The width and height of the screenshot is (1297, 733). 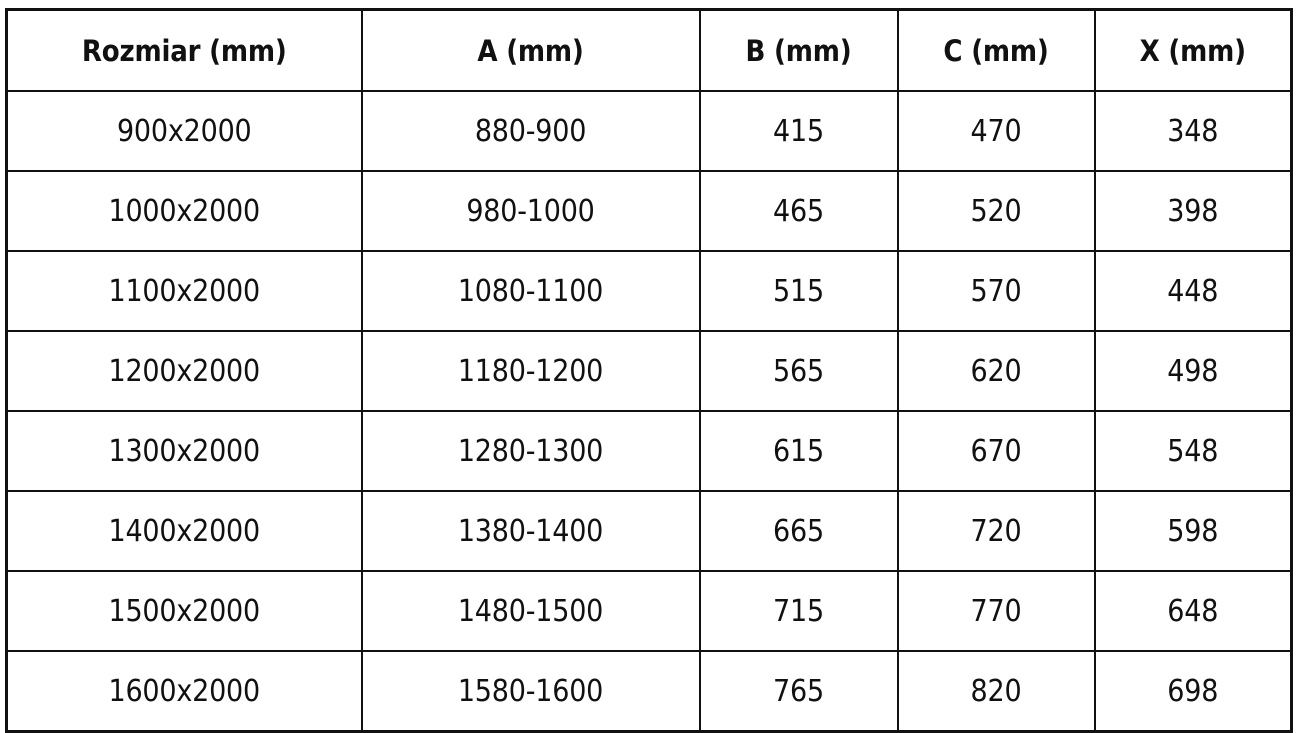 What do you see at coordinates (530, 50) in the screenshot?
I see `column-header-a: A (mm)` at bounding box center [530, 50].